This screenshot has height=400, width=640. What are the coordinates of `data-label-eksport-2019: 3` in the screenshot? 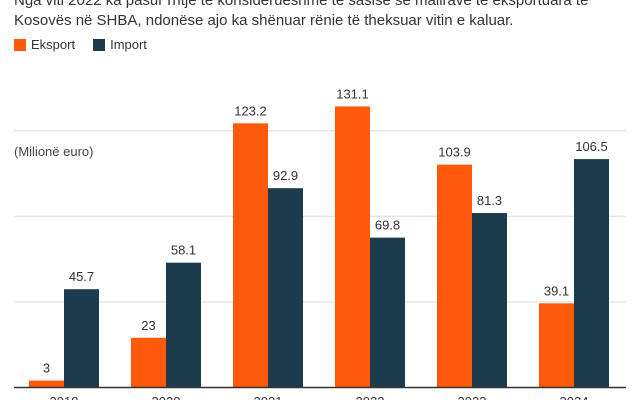 It's located at (46, 368).